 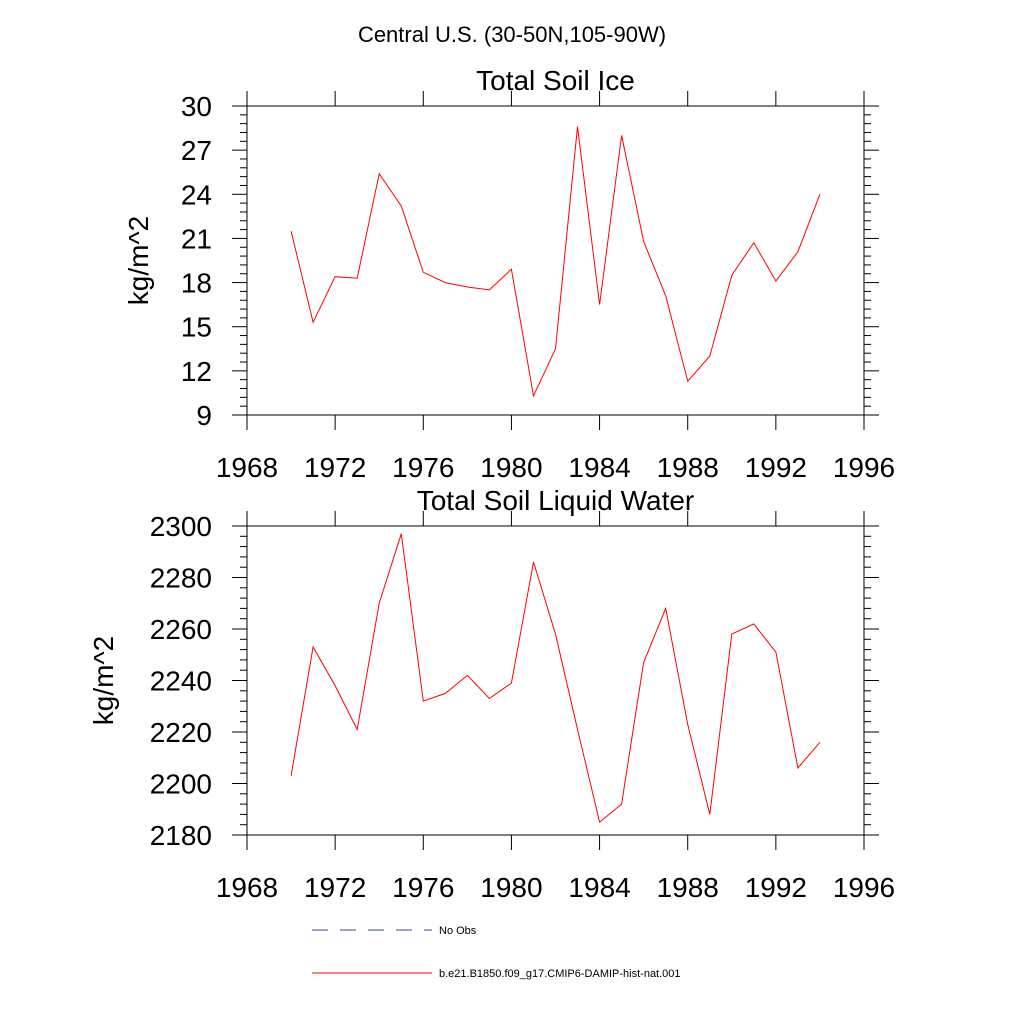 What do you see at coordinates (181, 578) in the screenshot?
I see `y-tick-label: 2280` at bounding box center [181, 578].